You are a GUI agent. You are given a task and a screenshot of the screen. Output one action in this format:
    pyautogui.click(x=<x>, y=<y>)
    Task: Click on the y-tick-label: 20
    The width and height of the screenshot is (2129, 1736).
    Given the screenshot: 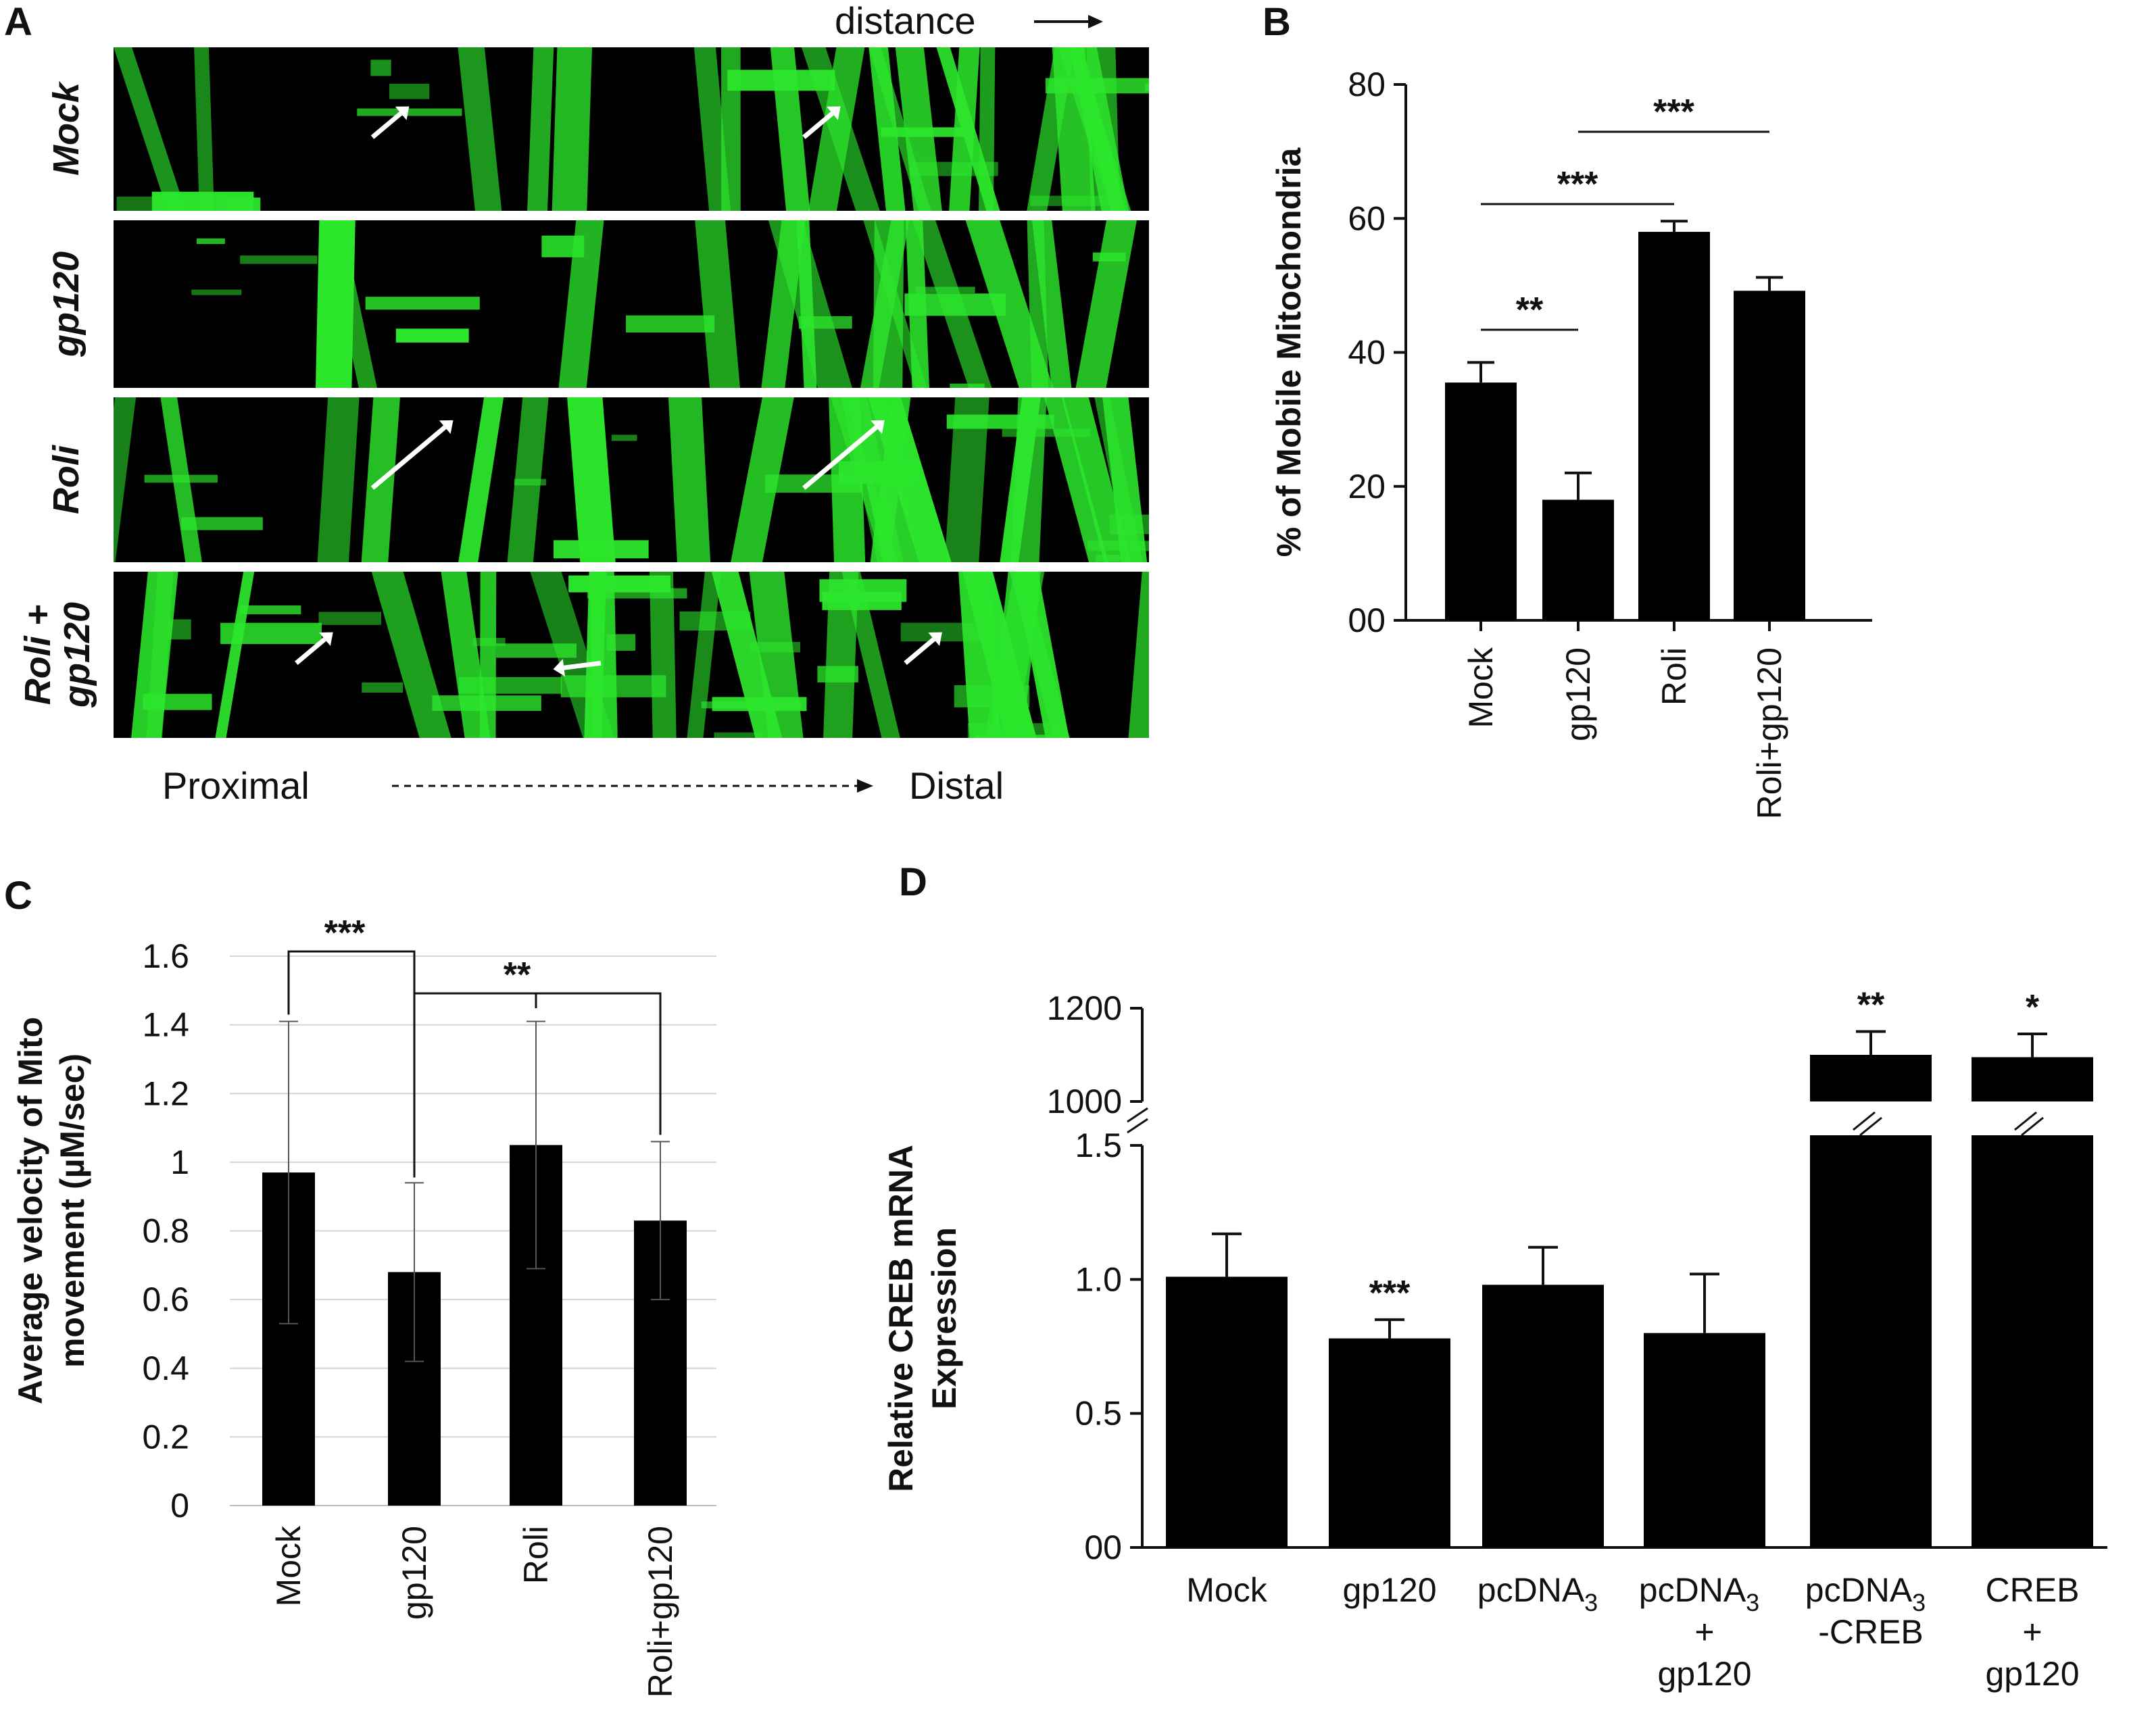 What is the action you would take?
    pyautogui.click(x=1367, y=486)
    